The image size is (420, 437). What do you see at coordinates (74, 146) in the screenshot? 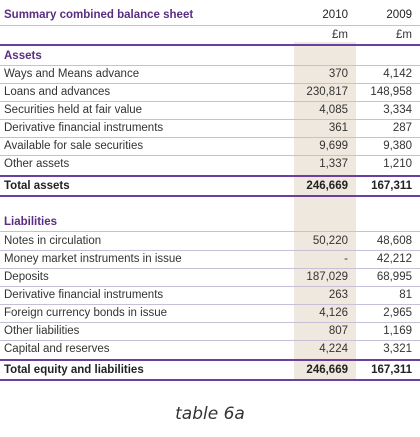
I see `row-label: Available for sale securities` at bounding box center [74, 146].